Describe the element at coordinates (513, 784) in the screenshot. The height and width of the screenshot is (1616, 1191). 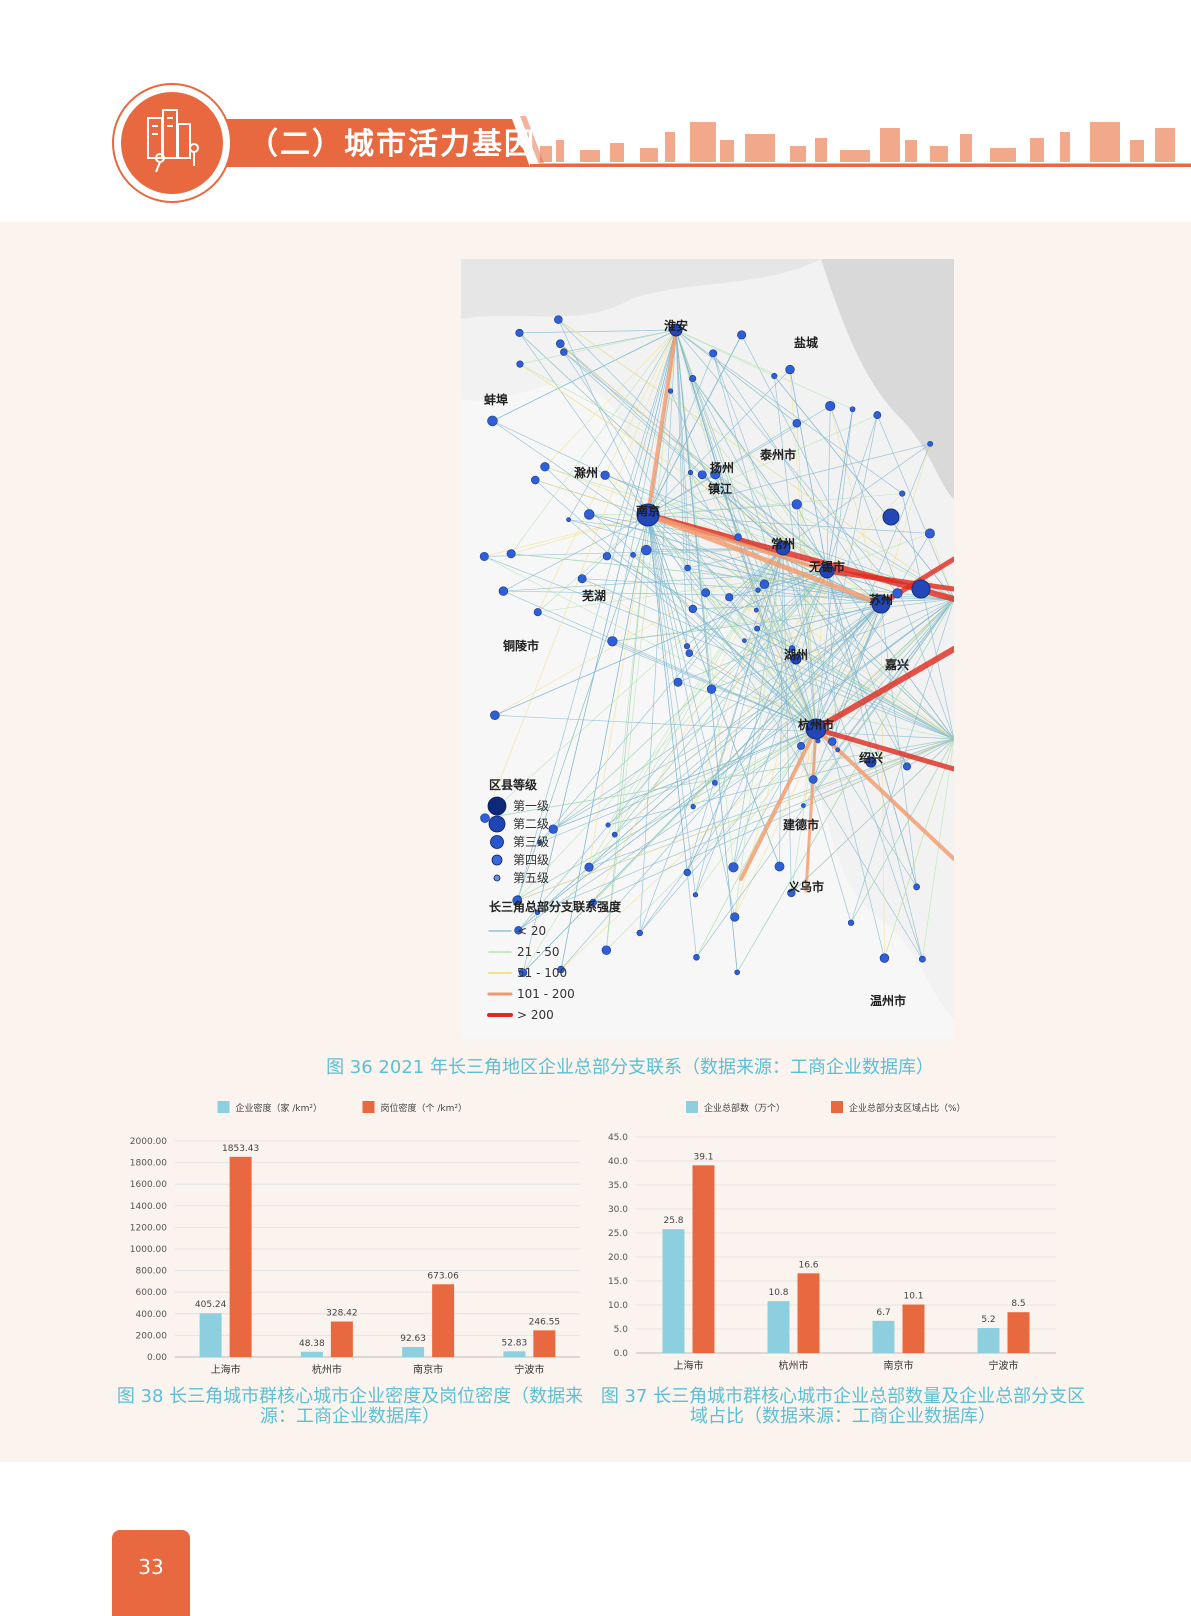
I see `legend-level-title: 区县等级` at that location.